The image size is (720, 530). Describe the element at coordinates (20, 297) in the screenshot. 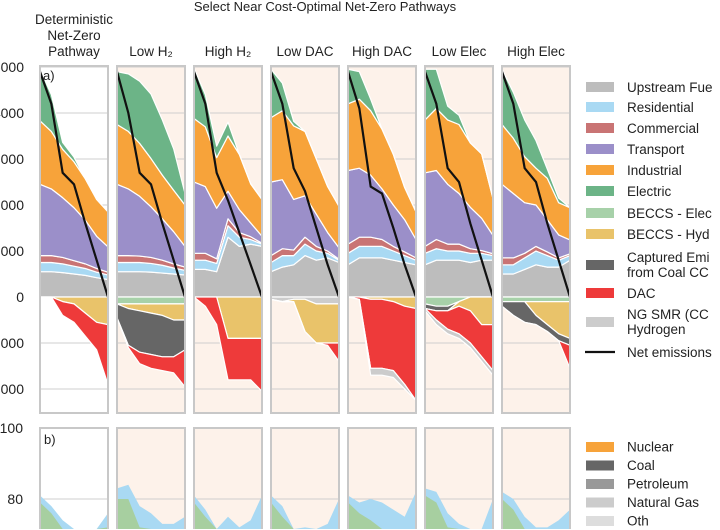

I see `y-tick-label: 0` at that location.